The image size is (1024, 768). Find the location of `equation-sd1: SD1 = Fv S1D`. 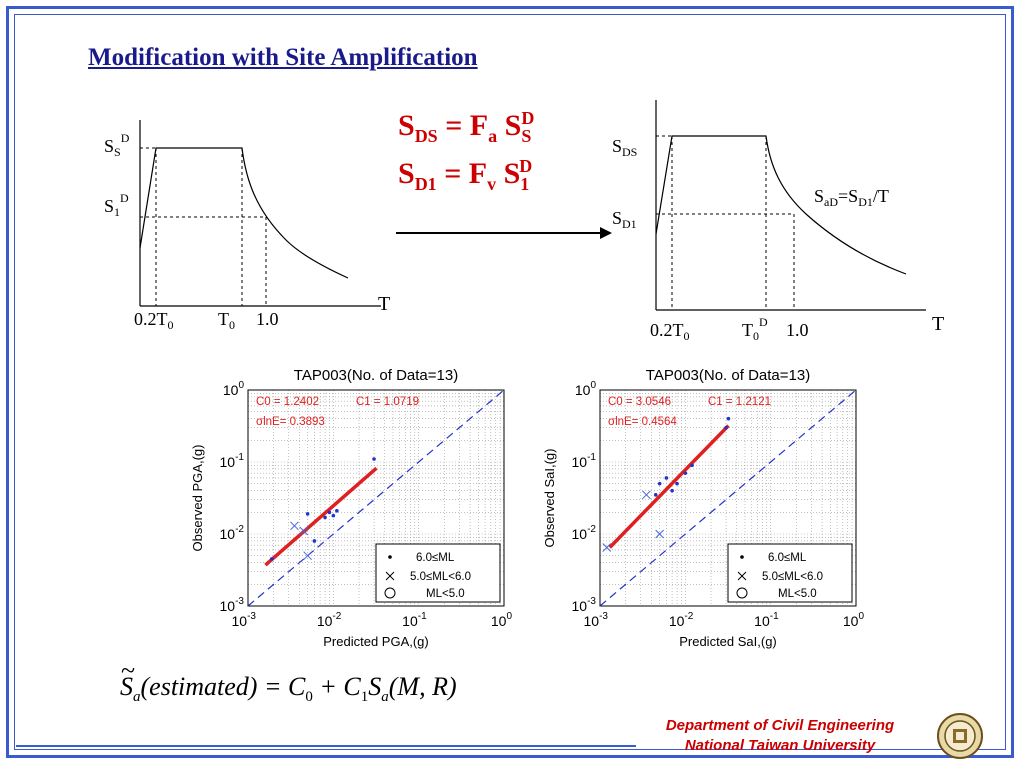

equation-sd1: SD1 = Fv S1D is located at coordinates (465, 175).